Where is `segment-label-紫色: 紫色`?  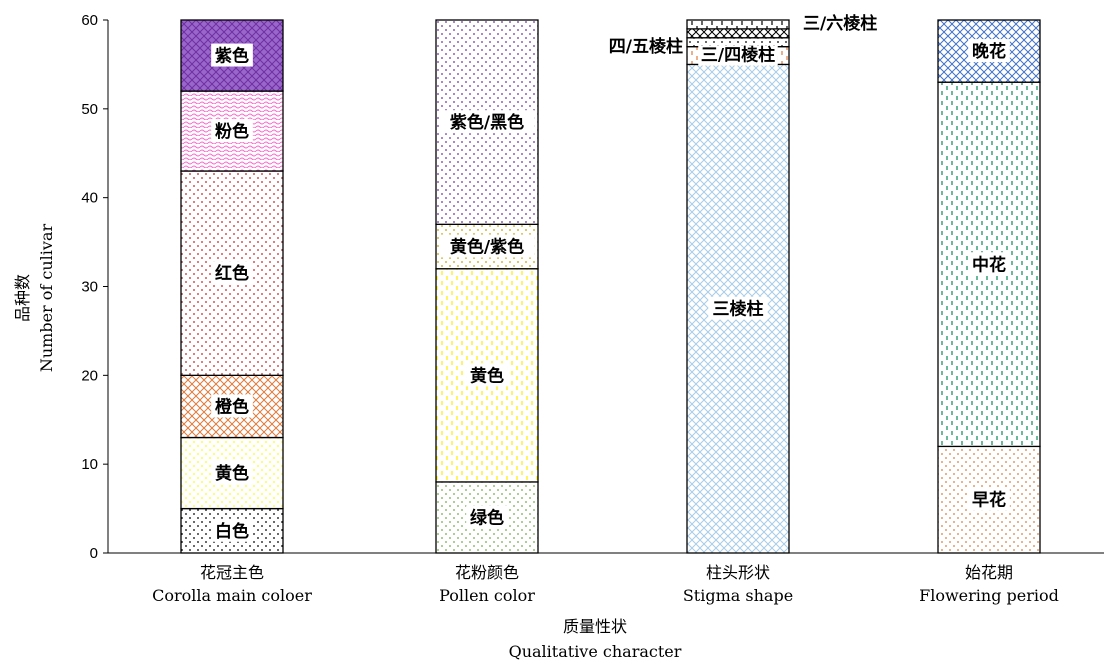
segment-label-紫色: 紫色 is located at coordinates (232, 56).